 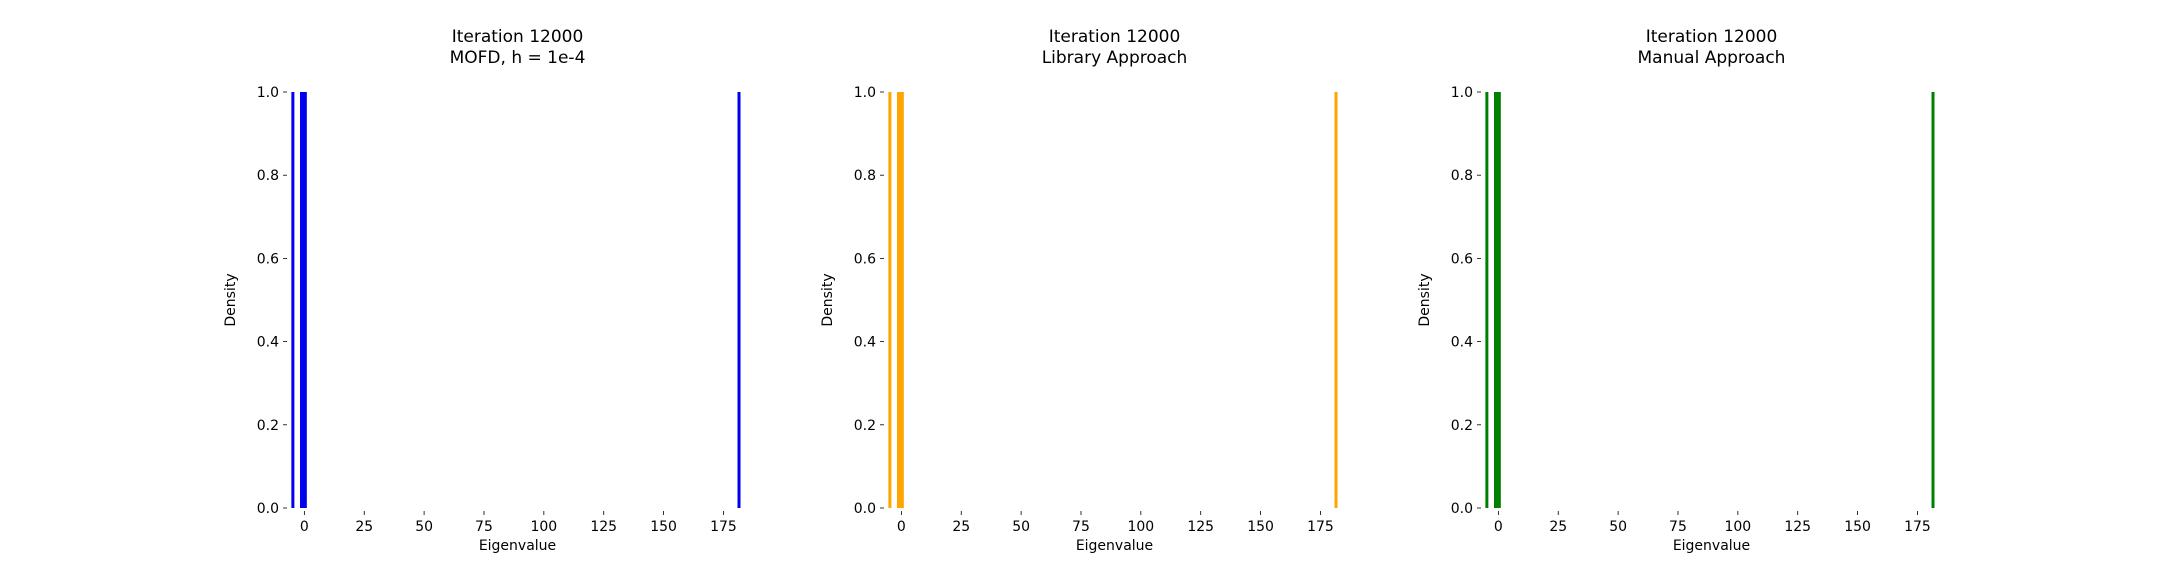 I want to click on chart-subtitle: MOFD, h = 1e-4, so click(x=518, y=58).